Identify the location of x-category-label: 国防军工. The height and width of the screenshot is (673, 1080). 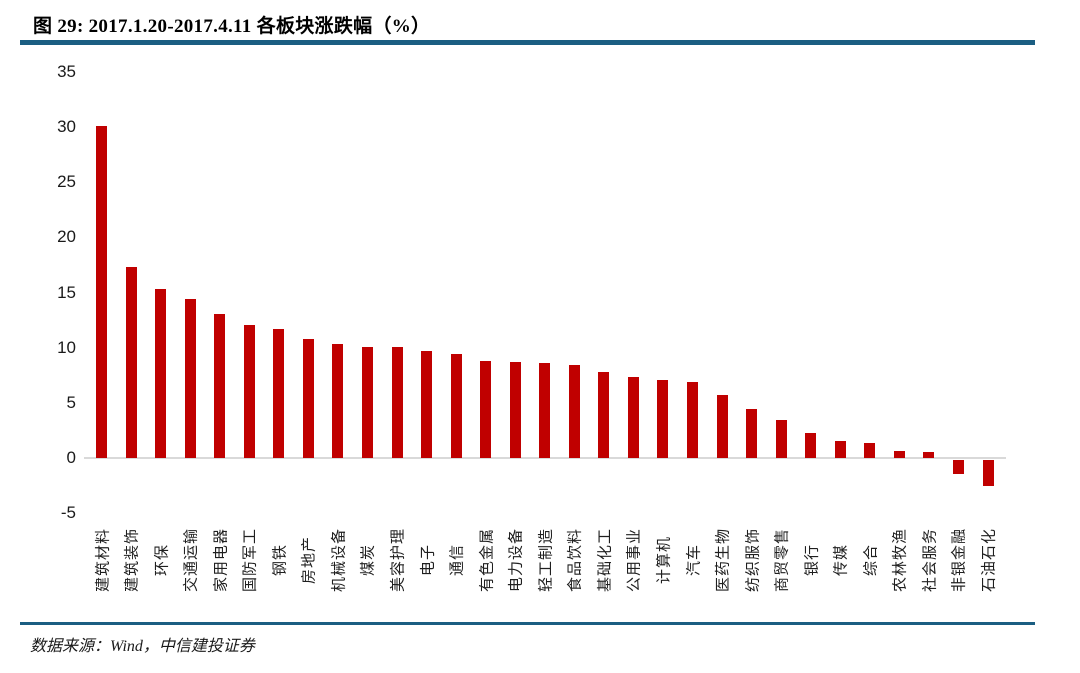
(250, 560).